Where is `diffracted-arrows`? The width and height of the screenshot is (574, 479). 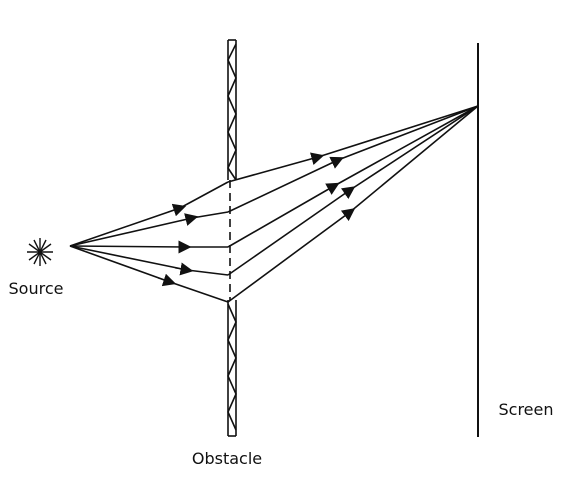 diffracted-arrows is located at coordinates (330, 187).